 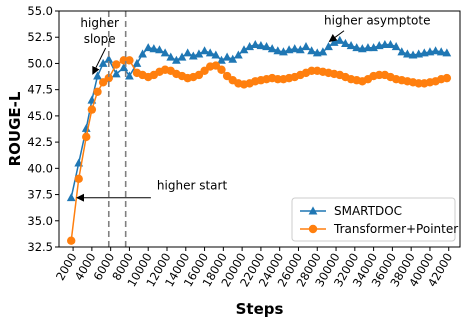 I want to click on annotation-text: higher, so click(x=99, y=23).